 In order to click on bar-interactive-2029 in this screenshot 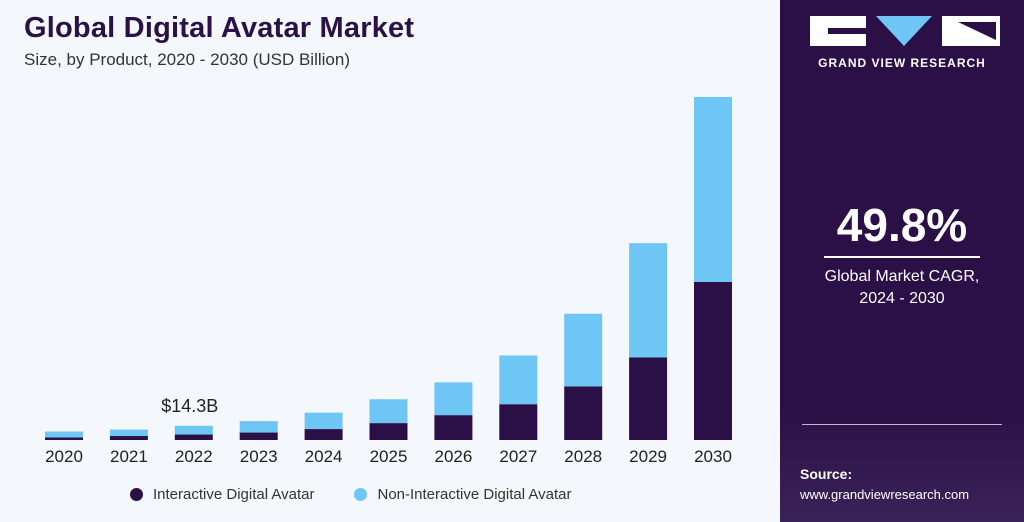, I will do `click(648, 398)`.